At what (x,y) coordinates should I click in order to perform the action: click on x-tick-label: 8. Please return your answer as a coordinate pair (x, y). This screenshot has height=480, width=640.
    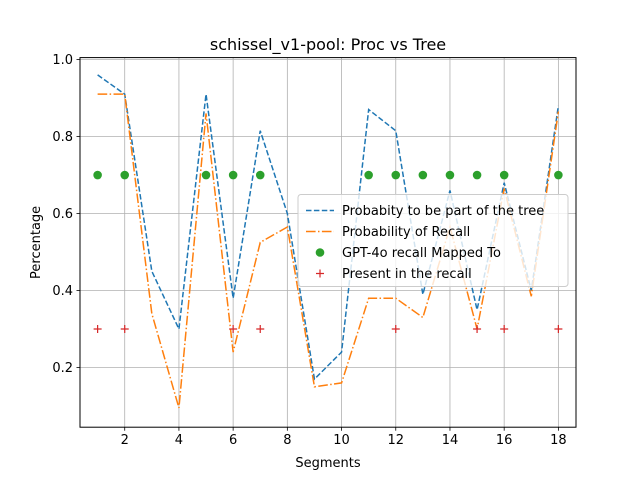
    Looking at the image, I should click on (287, 440).